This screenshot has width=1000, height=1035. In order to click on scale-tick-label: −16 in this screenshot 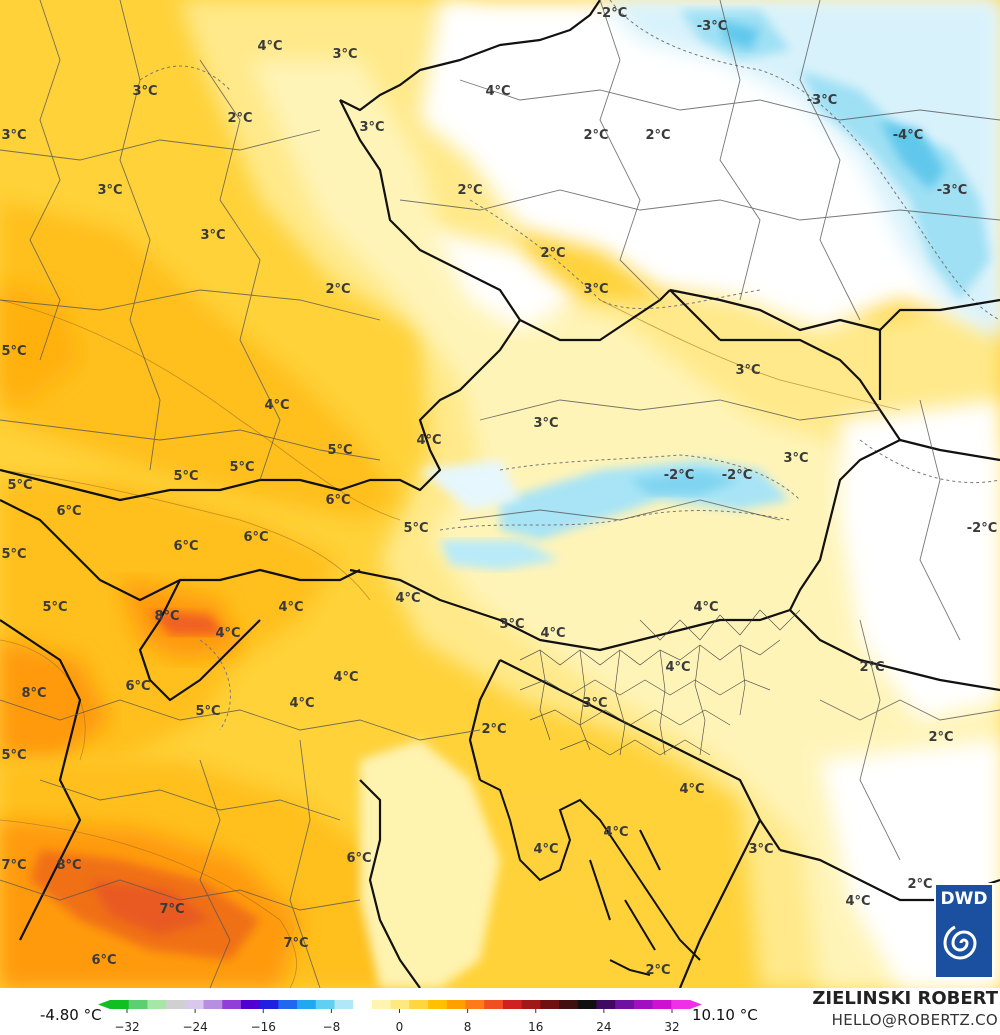, I will do `click(263, 1027)`.